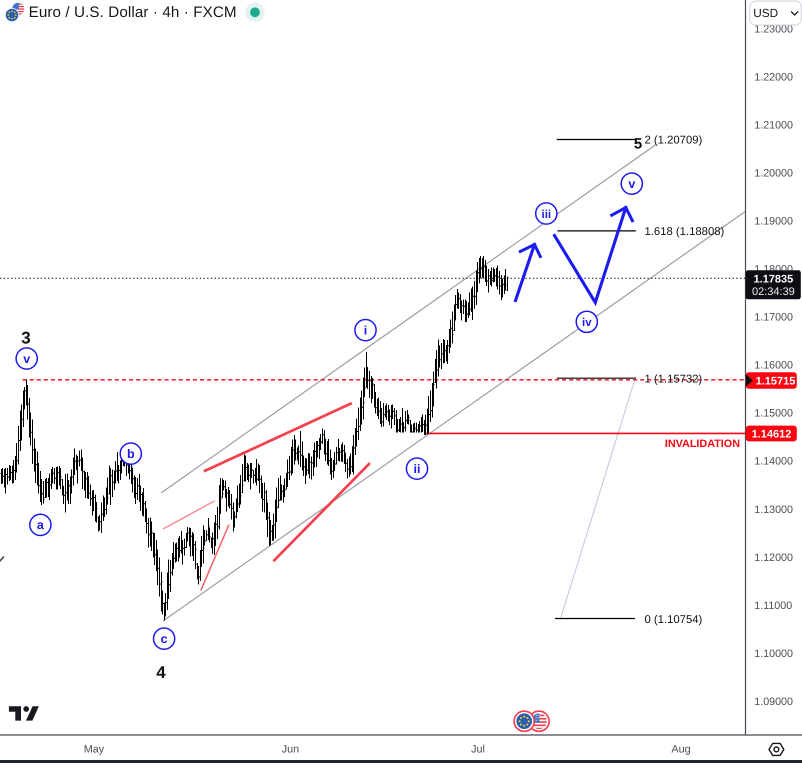 This screenshot has height=768, width=802. Describe the element at coordinates (41, 525) in the screenshot. I see `svg-text: a` at that location.